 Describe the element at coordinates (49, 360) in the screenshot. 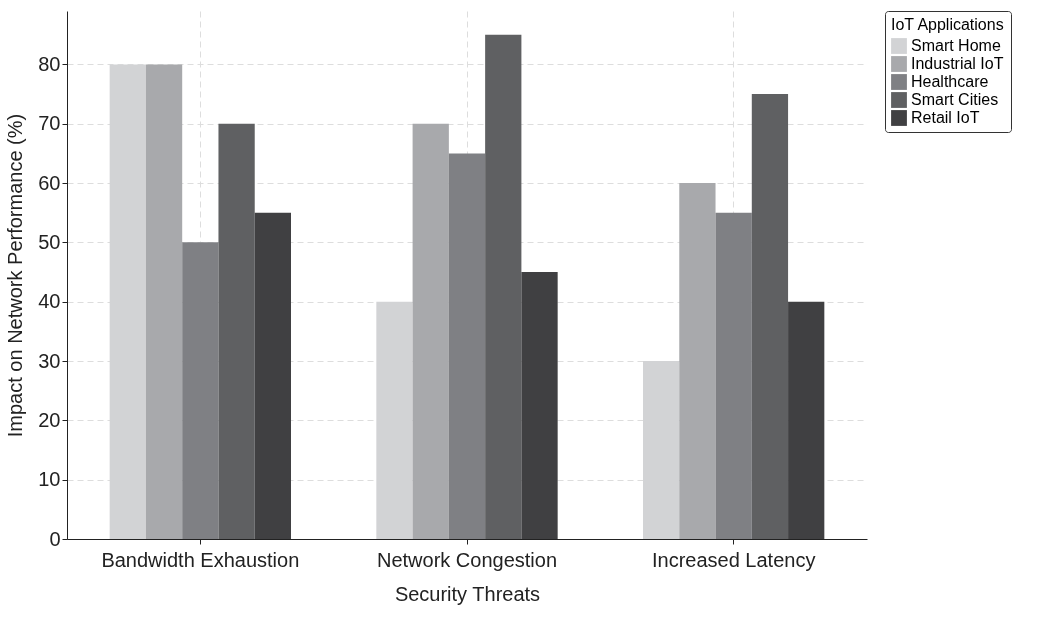

I see `y-tick-label: 30` at that location.